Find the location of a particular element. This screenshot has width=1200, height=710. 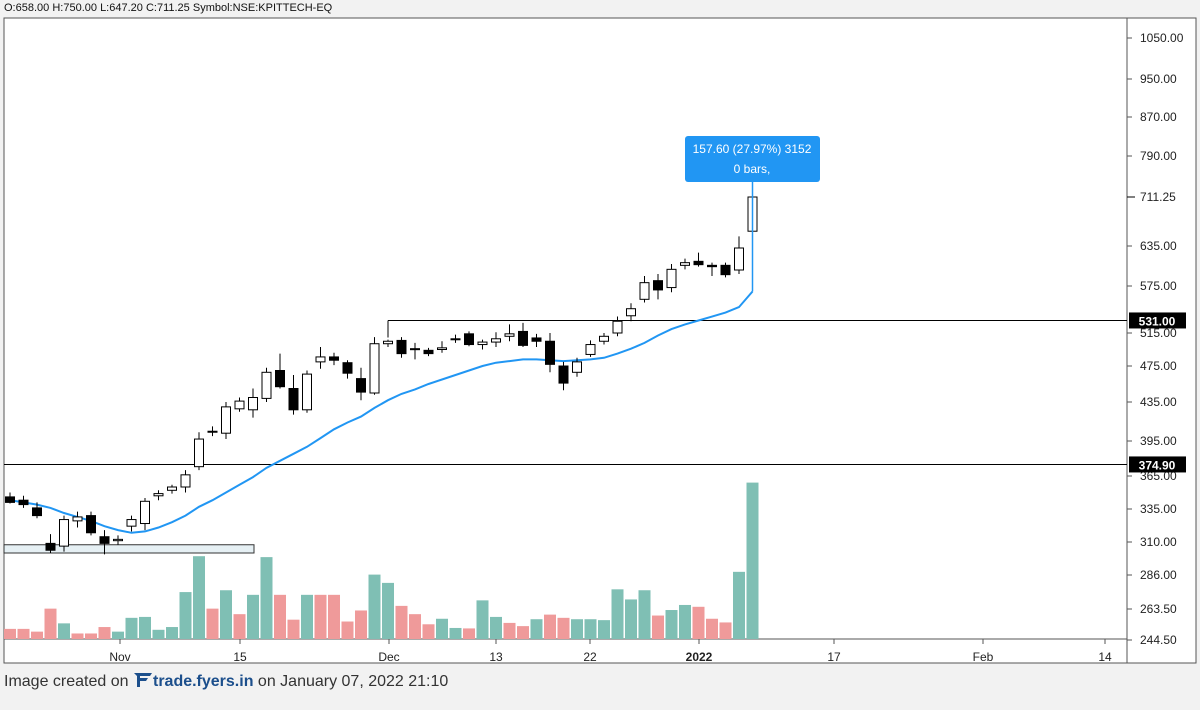

time-tick-label: Feb is located at coordinates (983, 657).